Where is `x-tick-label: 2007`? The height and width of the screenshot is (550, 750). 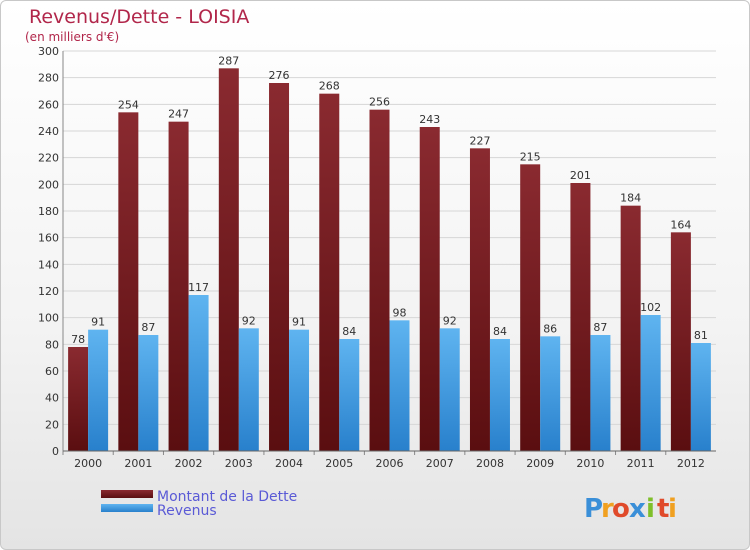 x-tick-label: 2007 is located at coordinates (440, 463).